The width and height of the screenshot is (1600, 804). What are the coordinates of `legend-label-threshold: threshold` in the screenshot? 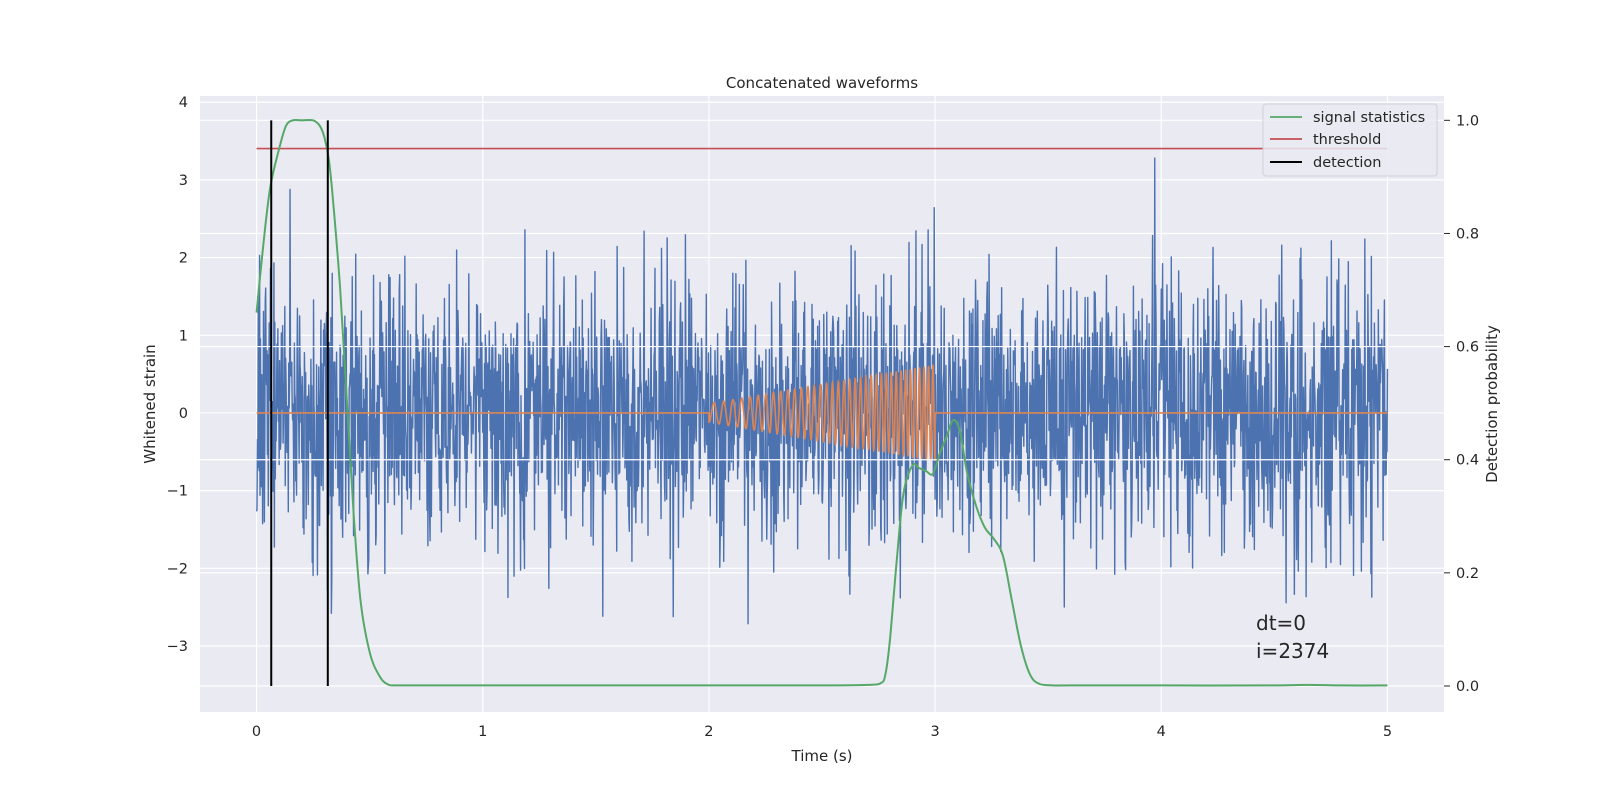 It's located at (1347, 140).